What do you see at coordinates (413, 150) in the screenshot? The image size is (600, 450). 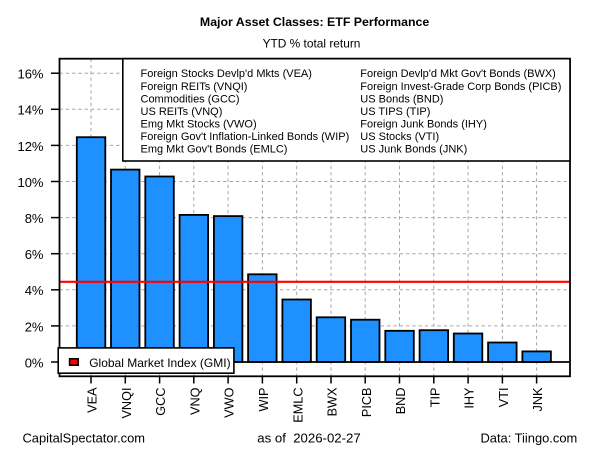 I see `svg-text: US Junk Bonds (JNK)` at bounding box center [413, 150].